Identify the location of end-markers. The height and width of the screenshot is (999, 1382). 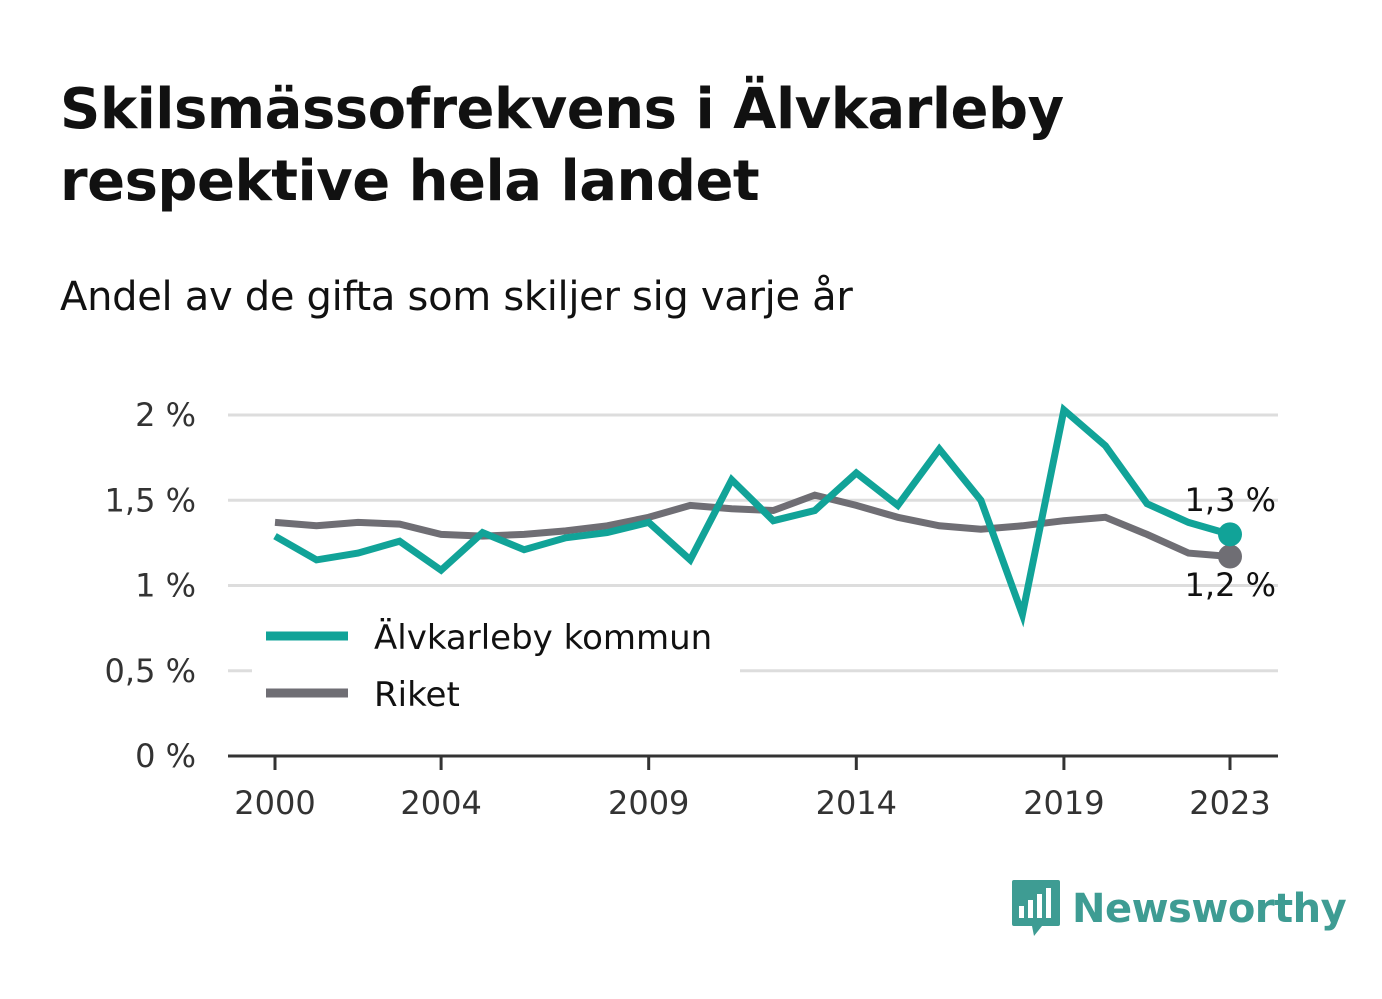
(1230, 545).